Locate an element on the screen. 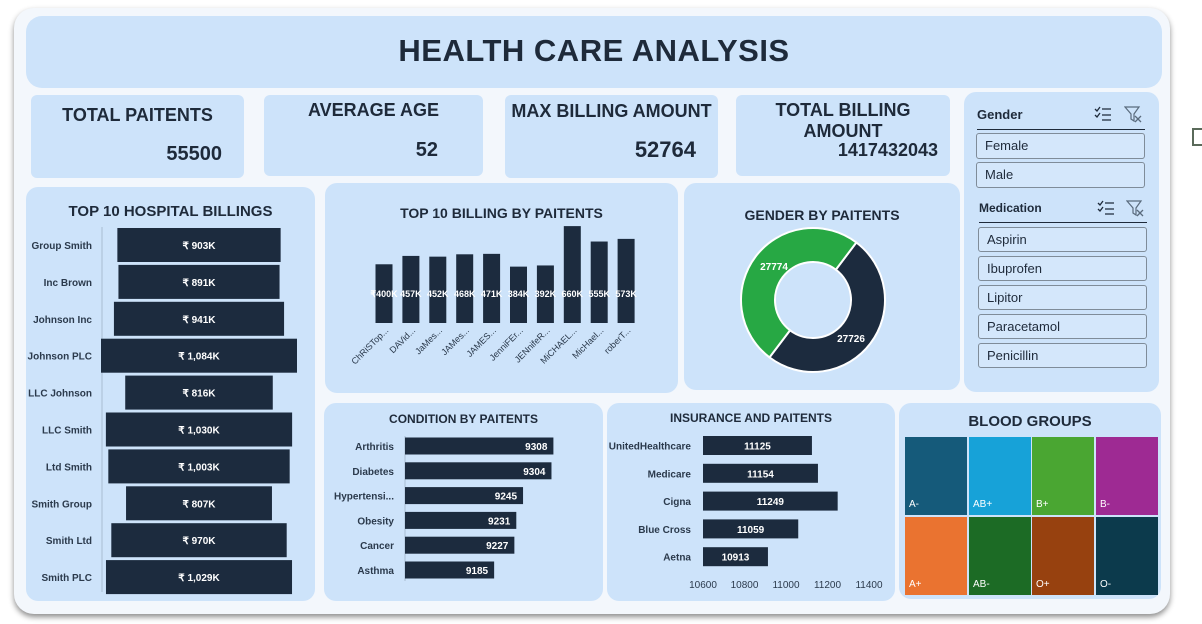  data-label: 392K is located at coordinates (546, 294).